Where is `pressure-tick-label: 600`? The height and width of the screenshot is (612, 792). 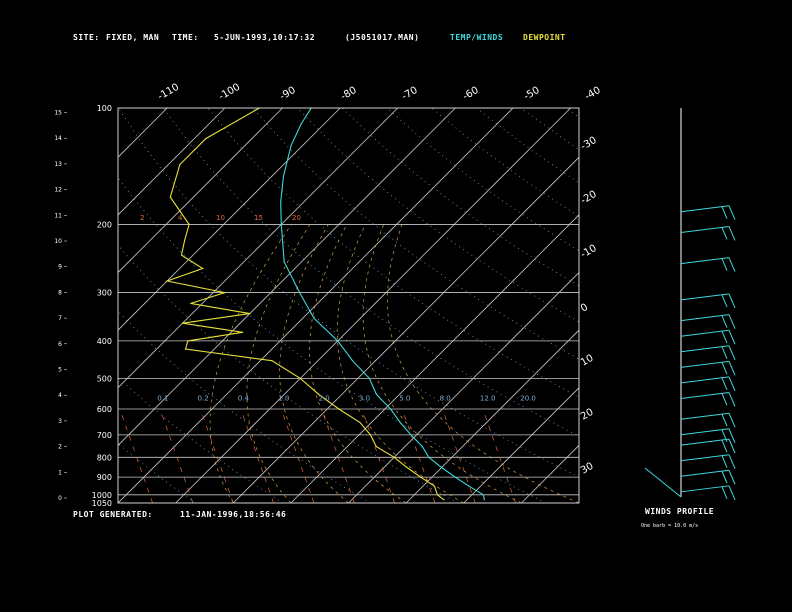
pressure-tick-label: 600 is located at coordinates (104, 409).